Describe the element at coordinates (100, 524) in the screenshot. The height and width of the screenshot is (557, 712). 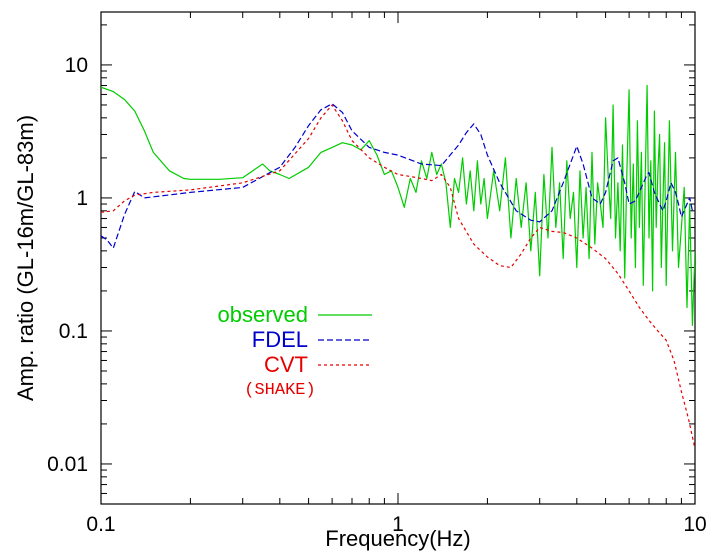
I see `x-tick-label: 0.1` at that location.